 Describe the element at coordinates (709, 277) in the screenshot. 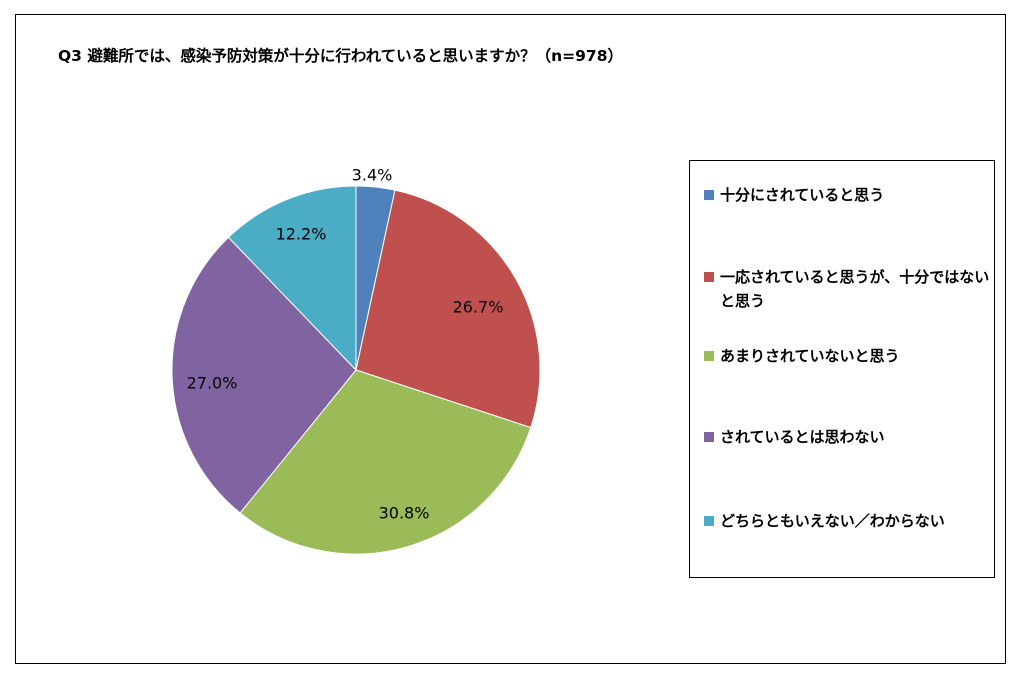

I see `legend-swatch-somewhat` at that location.